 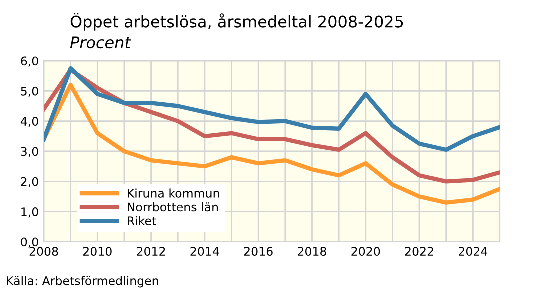 What do you see at coordinates (97, 251) in the screenshot?
I see `x-tick-label: 2010` at bounding box center [97, 251].